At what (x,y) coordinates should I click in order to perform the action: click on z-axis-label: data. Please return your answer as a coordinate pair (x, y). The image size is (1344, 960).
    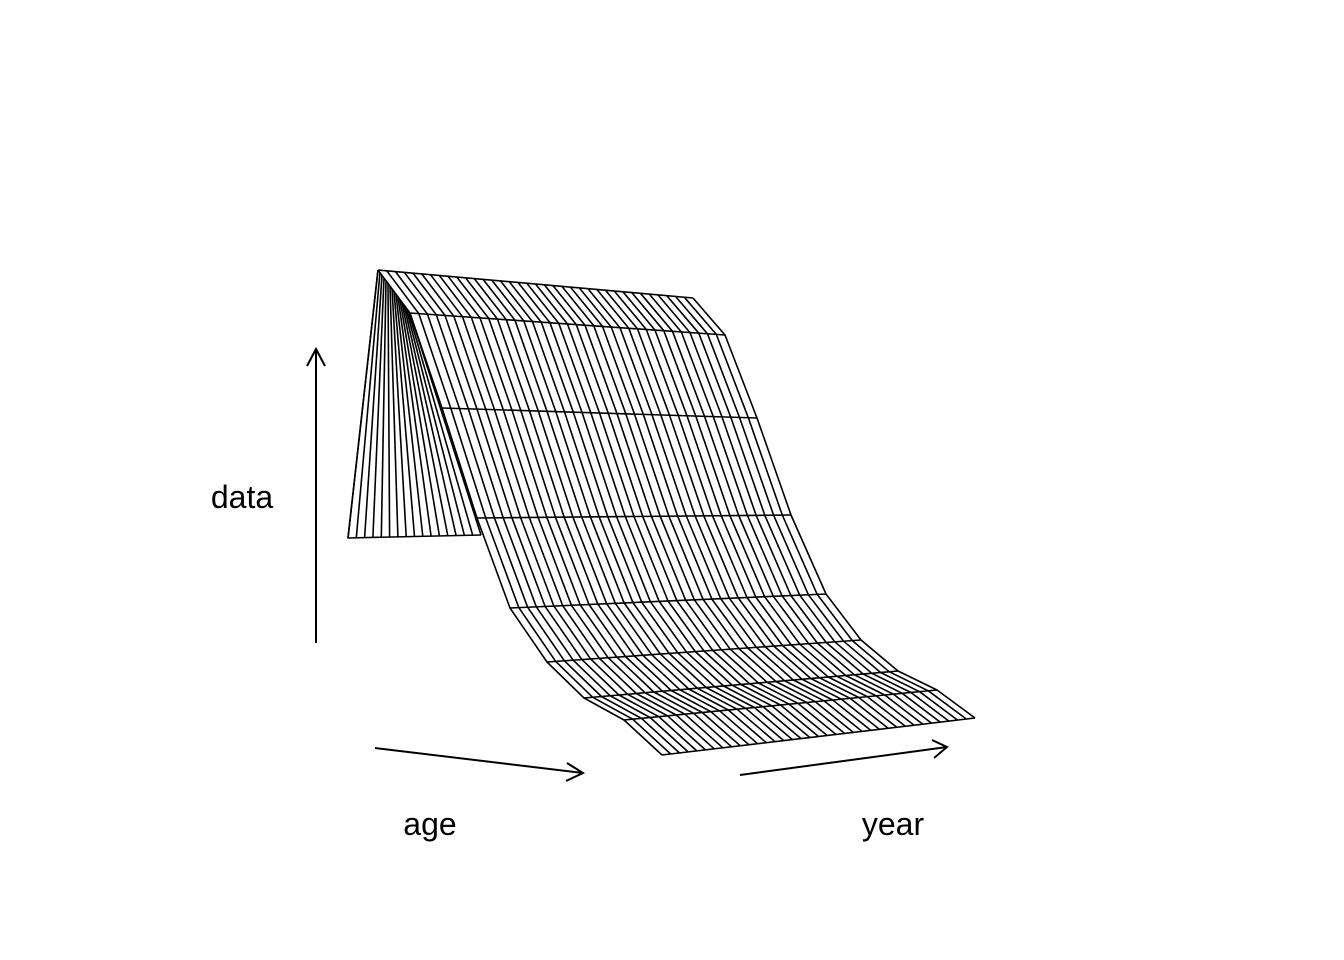
    Looking at the image, I should click on (242, 497).